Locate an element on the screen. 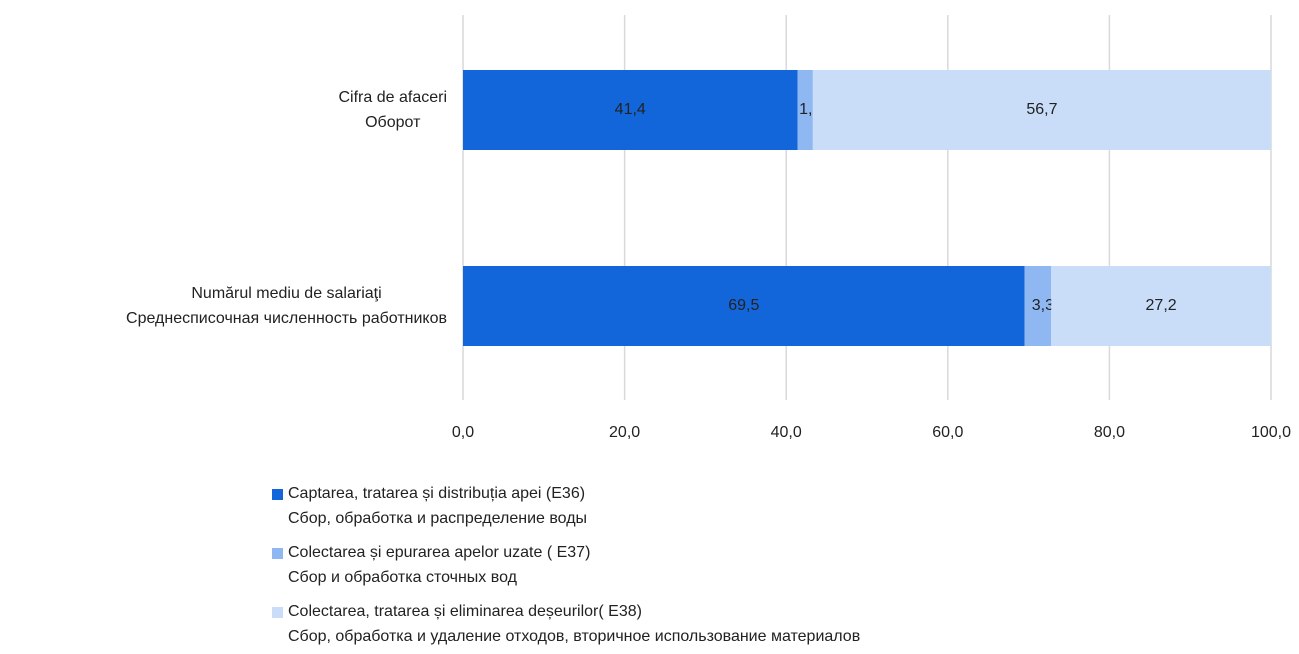 This screenshot has height=654, width=1299. x-tick-label: 100,0 is located at coordinates (1271, 432).